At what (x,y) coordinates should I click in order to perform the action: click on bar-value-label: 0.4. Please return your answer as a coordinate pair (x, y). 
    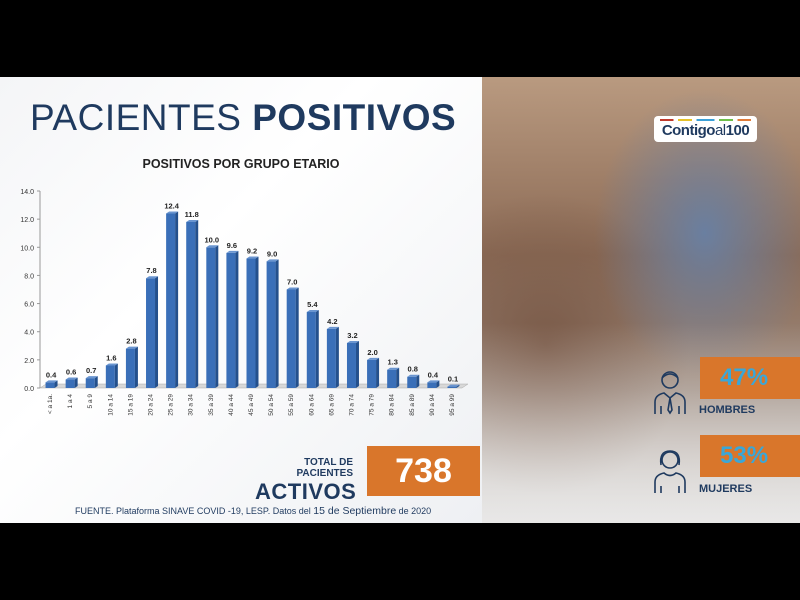
    Looking at the image, I should click on (51, 374).